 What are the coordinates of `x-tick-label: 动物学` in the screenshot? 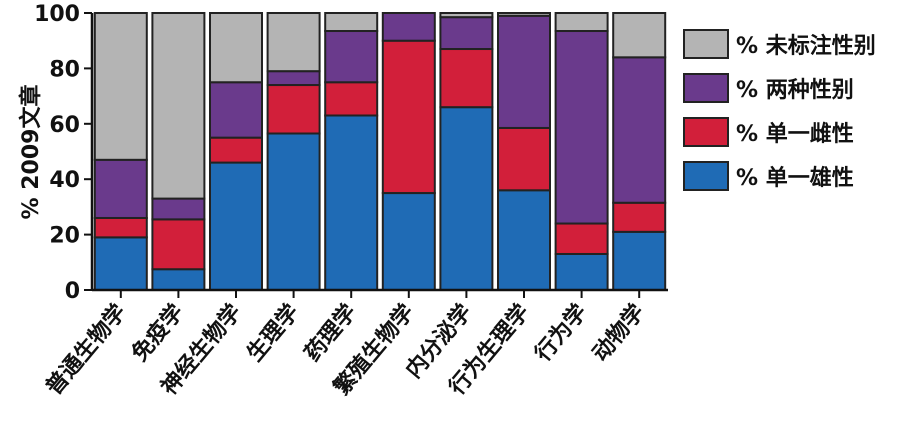 It's located at (618, 332).